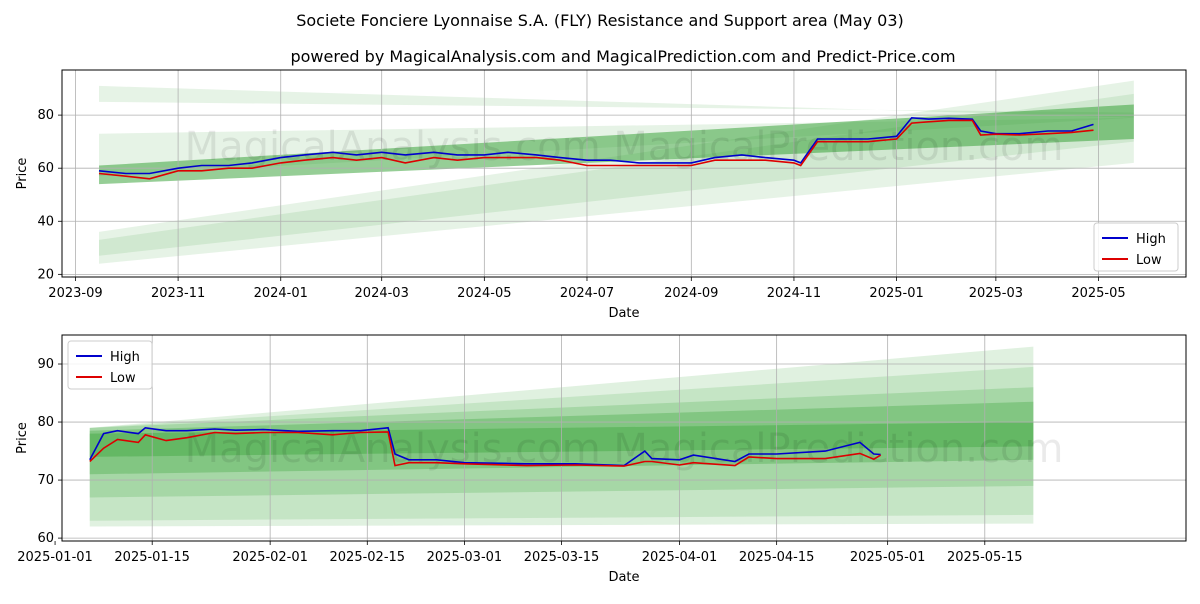  I want to click on x-tick-label: 2025-01-01, so click(55, 557).